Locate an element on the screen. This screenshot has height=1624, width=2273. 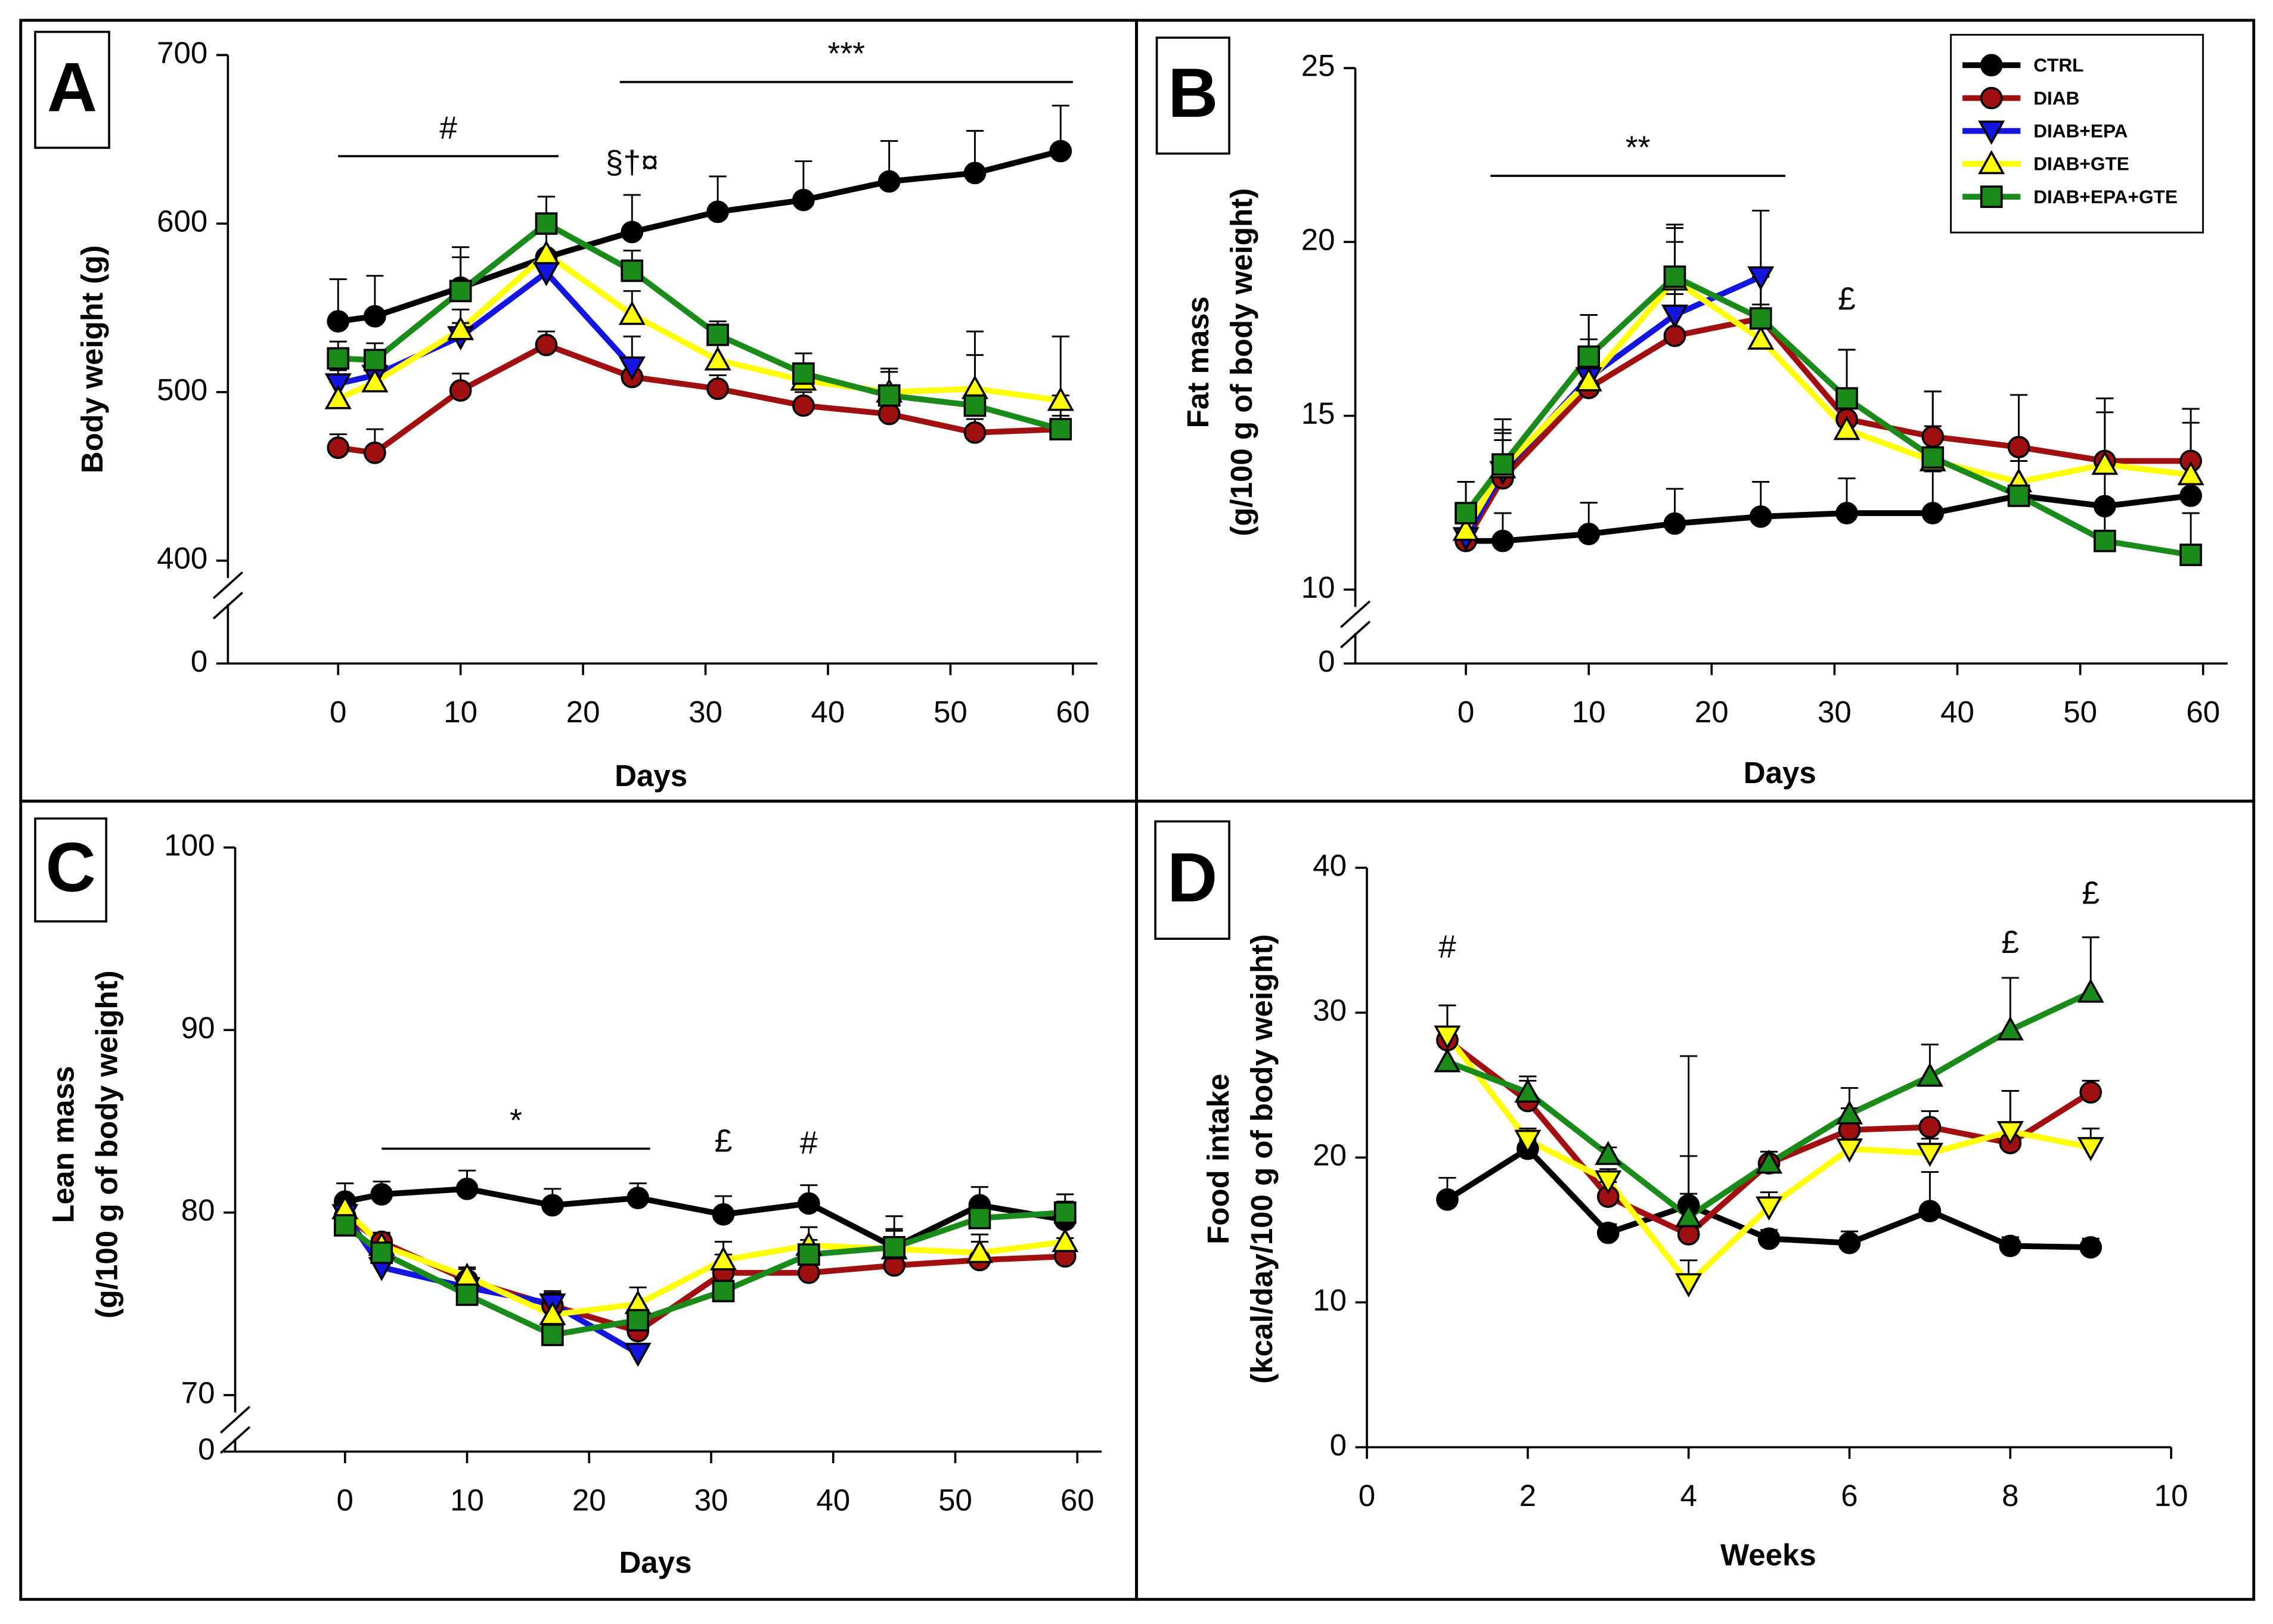
y-tick-label: 90 is located at coordinates (198, 1028).